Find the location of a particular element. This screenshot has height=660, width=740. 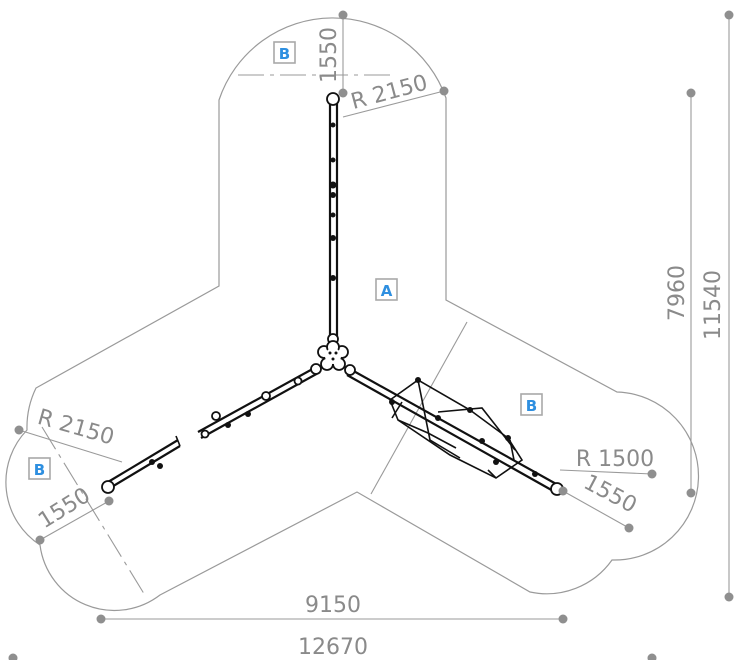

zone-b-right-badge: B is located at coordinates (531, 404).